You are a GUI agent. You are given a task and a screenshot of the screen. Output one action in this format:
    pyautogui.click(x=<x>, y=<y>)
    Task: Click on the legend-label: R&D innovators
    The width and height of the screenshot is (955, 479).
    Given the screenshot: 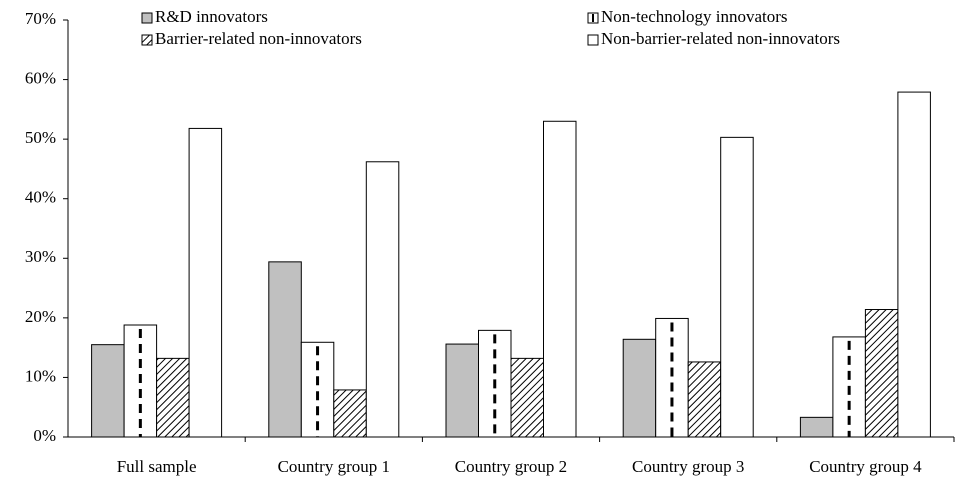 What is the action you would take?
    pyautogui.click(x=211, y=16)
    